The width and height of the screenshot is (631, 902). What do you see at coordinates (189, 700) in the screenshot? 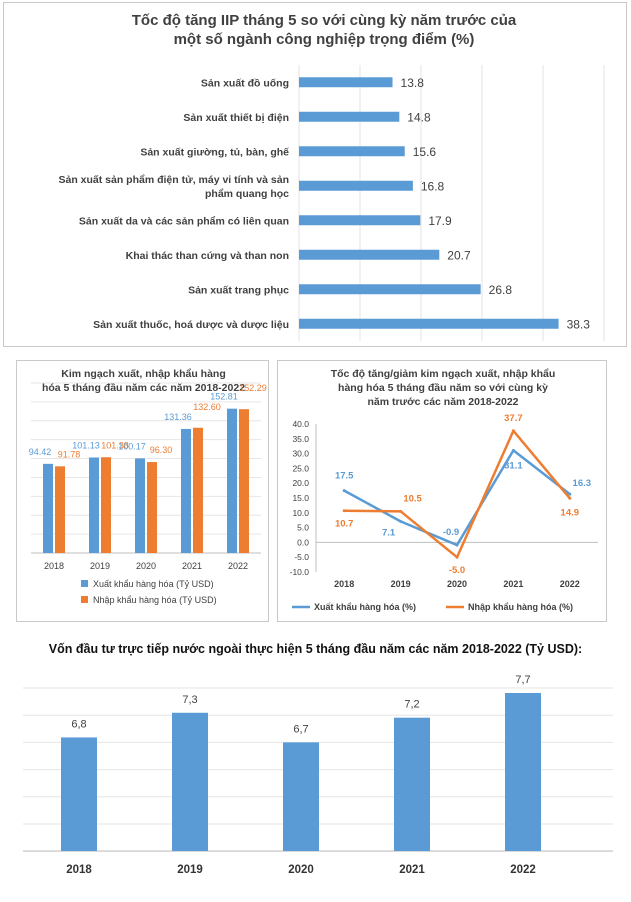
I see `fdi-value-label: 7,3` at bounding box center [189, 700].